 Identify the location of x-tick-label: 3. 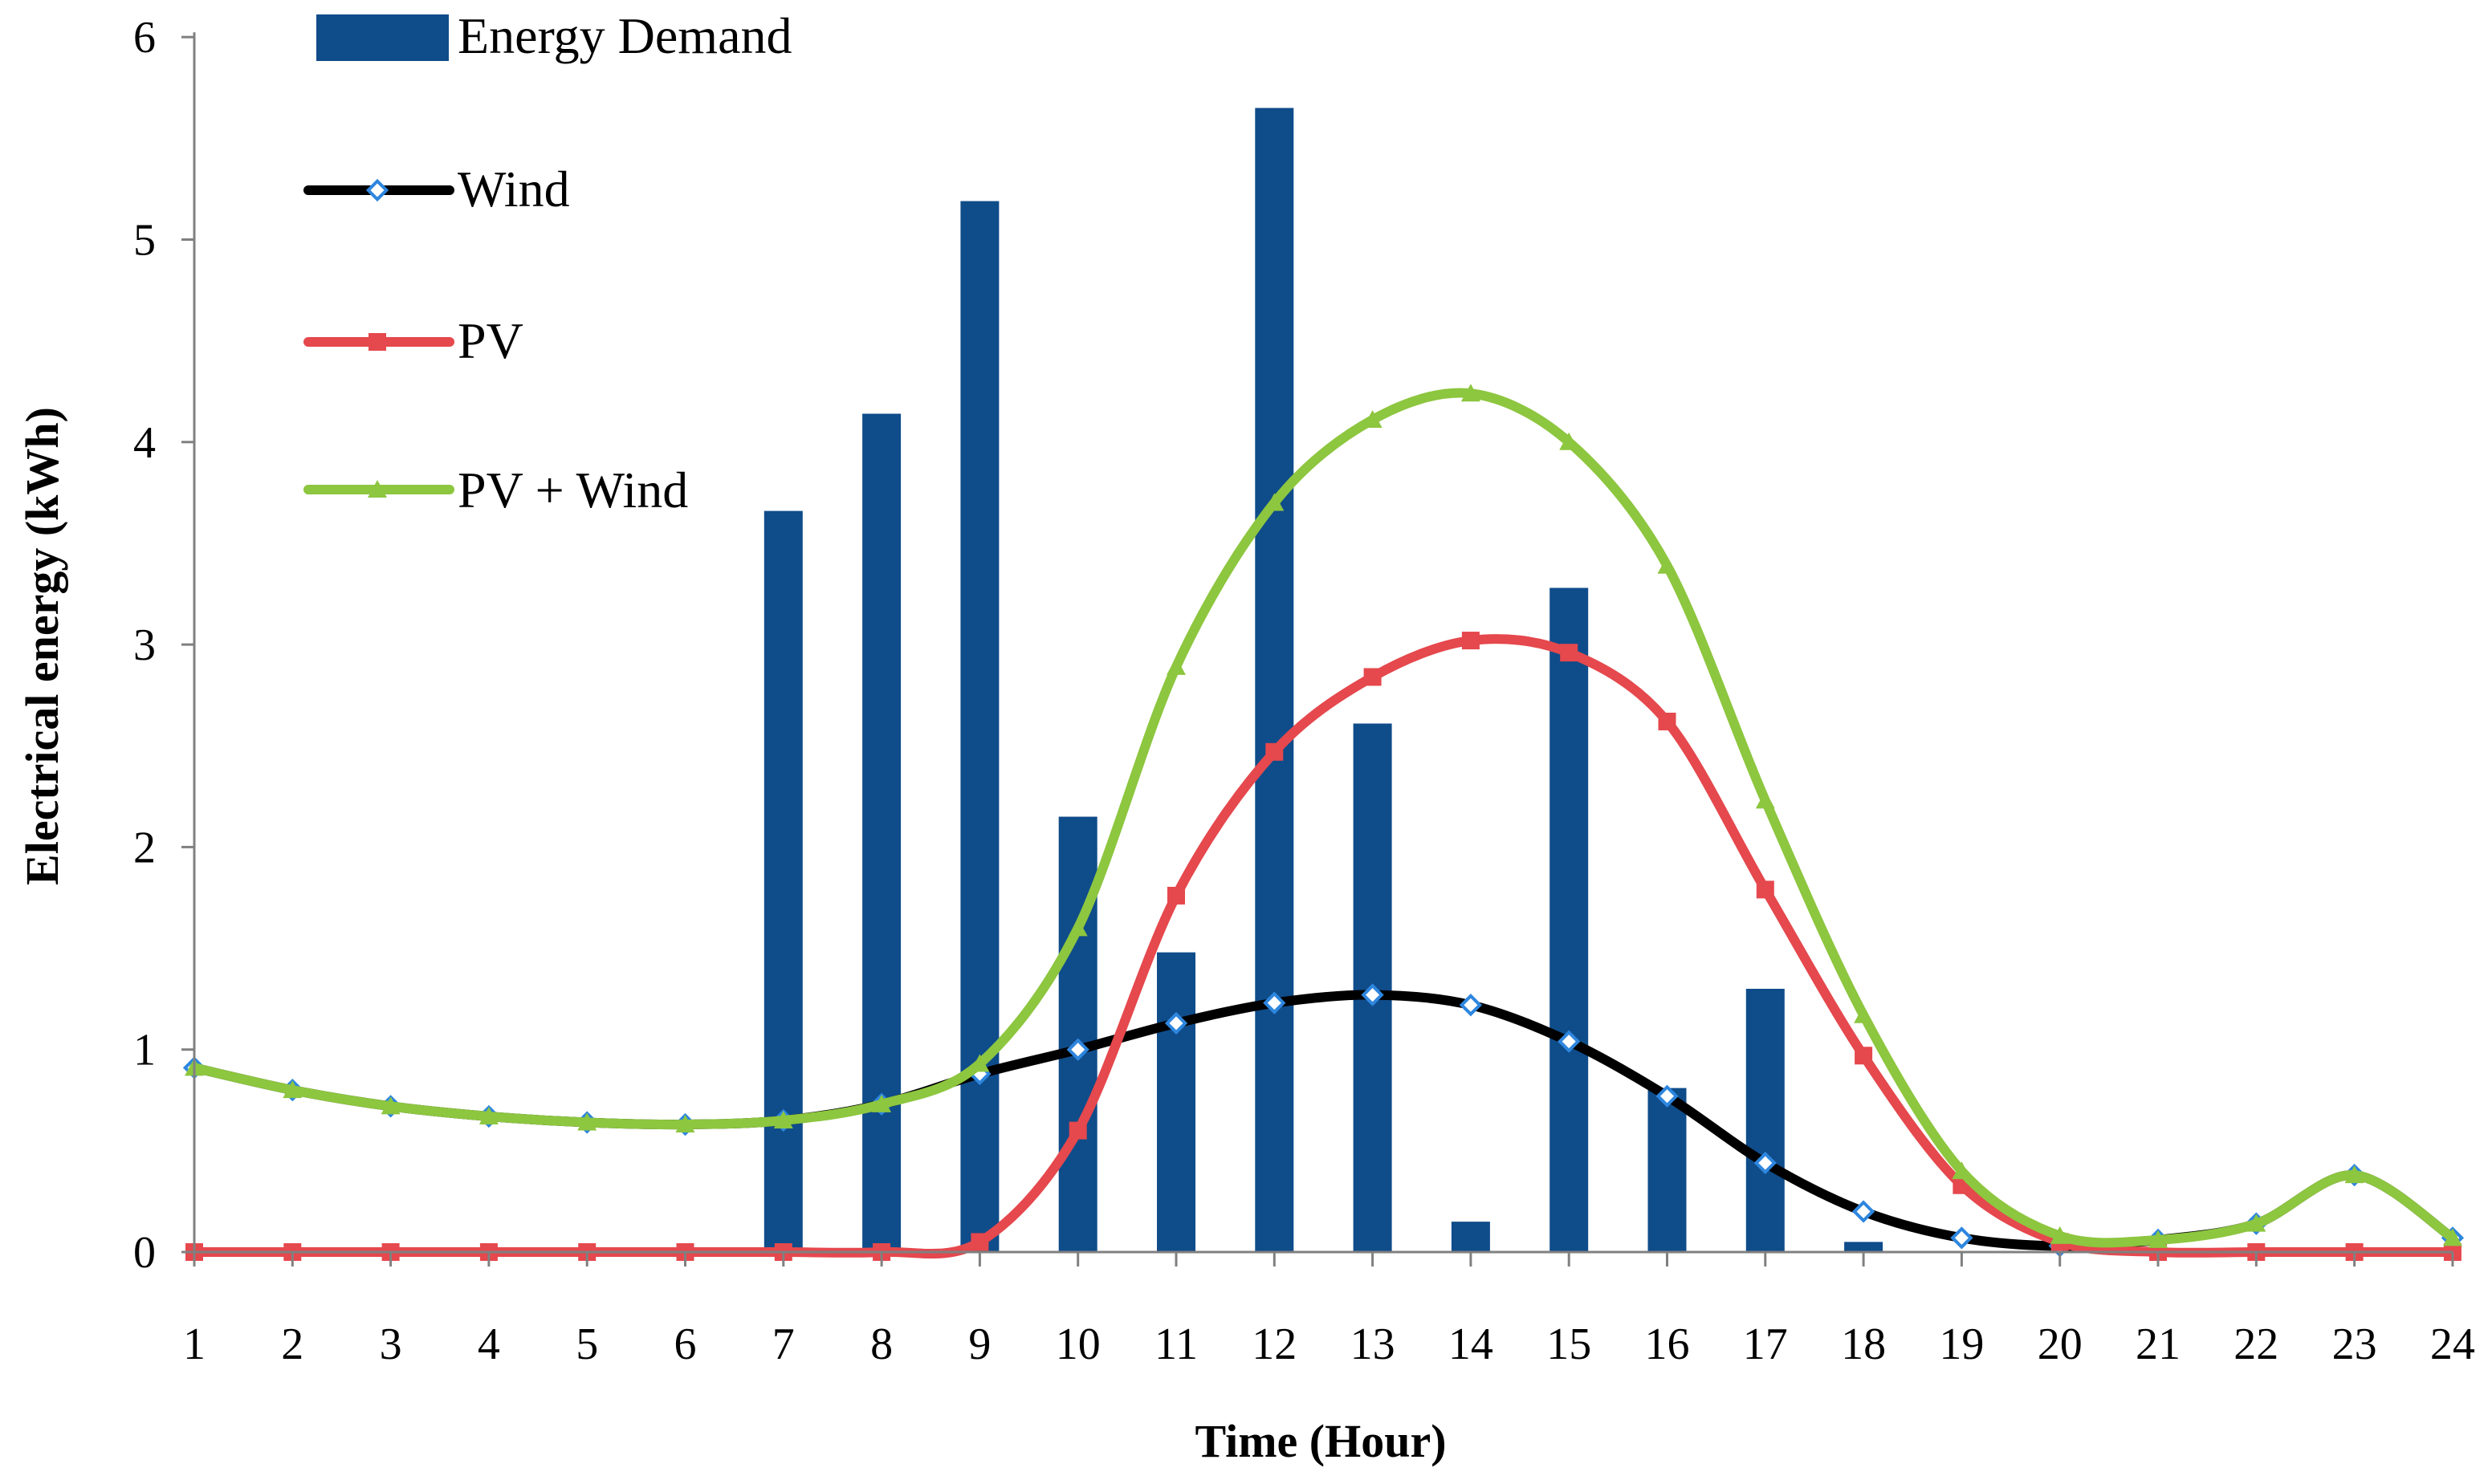
(391, 1344).